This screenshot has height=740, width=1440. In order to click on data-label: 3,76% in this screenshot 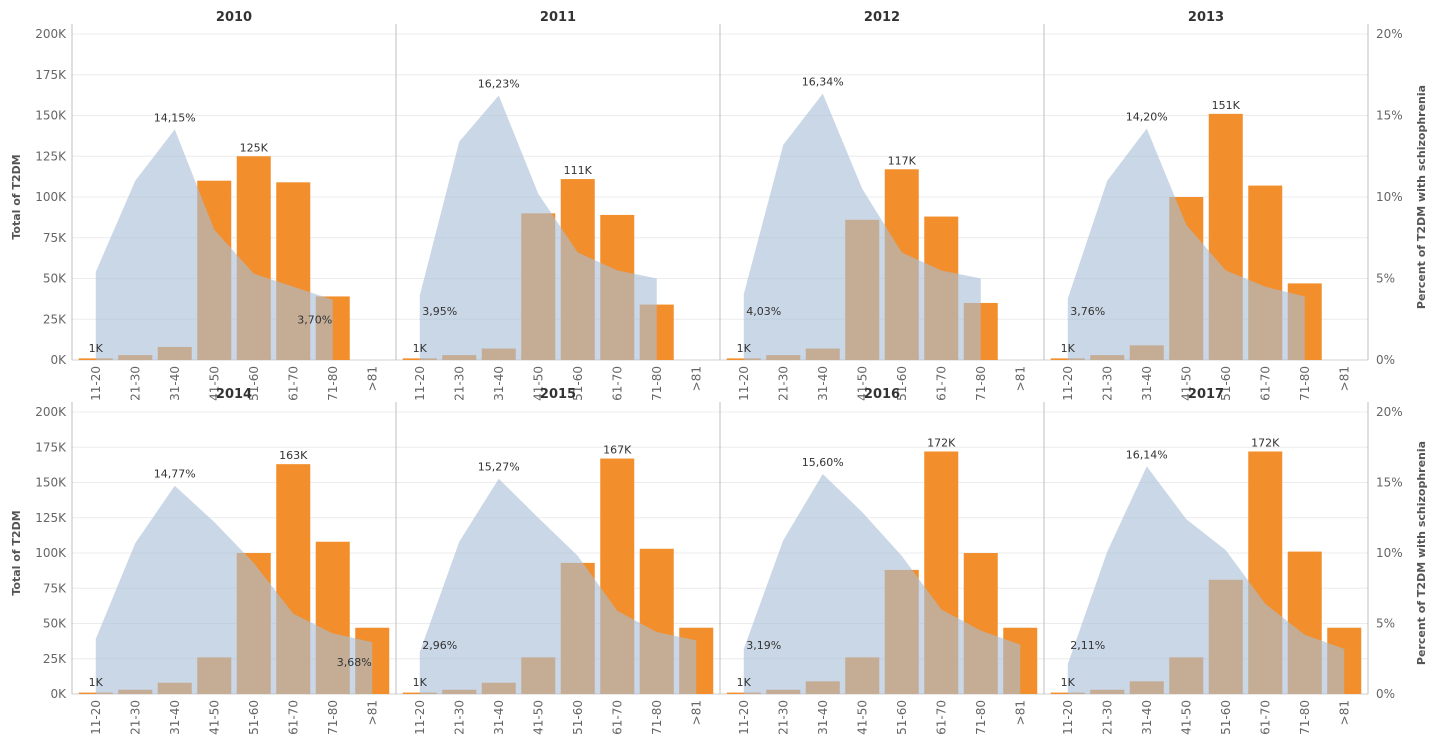, I will do `click(1087, 311)`.